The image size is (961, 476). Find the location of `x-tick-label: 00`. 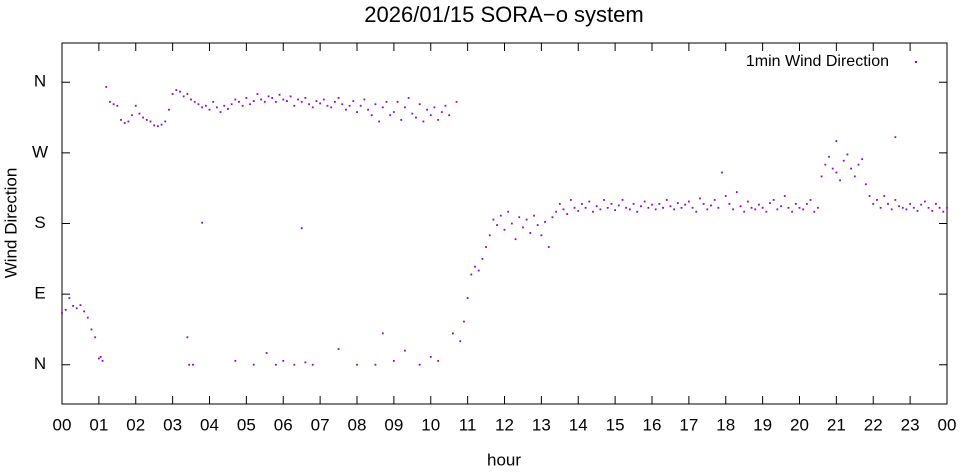

x-tick-label: 00 is located at coordinates (62, 424).